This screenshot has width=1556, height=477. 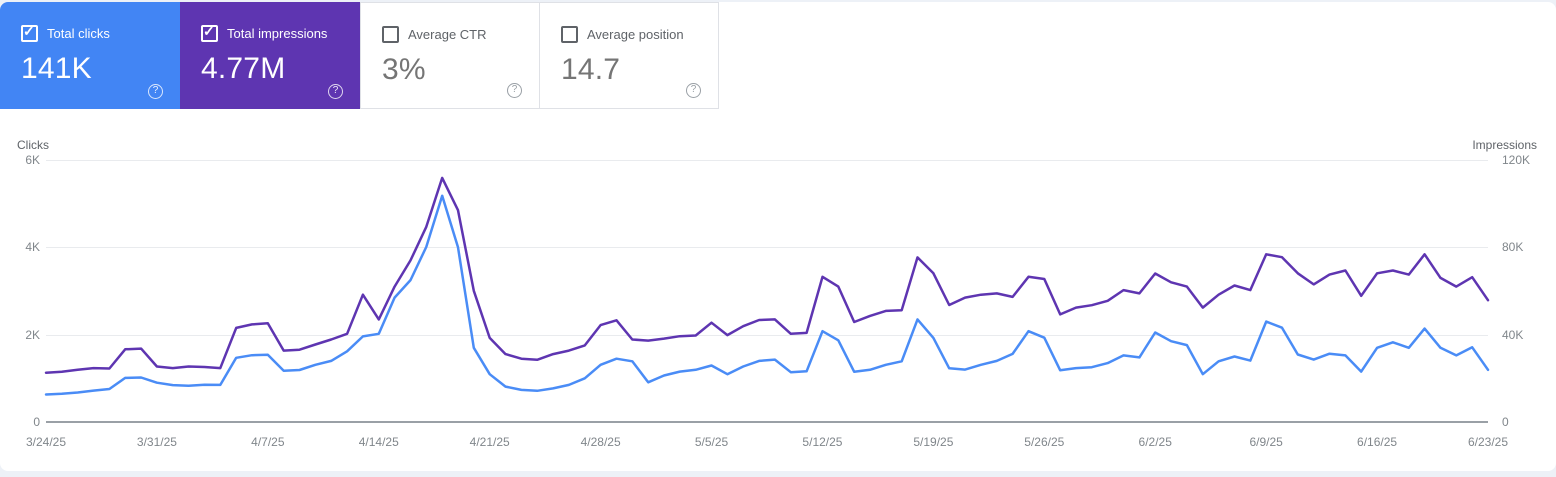 I want to click on x-axis-tick-label: 4/7/25, so click(x=268, y=442).